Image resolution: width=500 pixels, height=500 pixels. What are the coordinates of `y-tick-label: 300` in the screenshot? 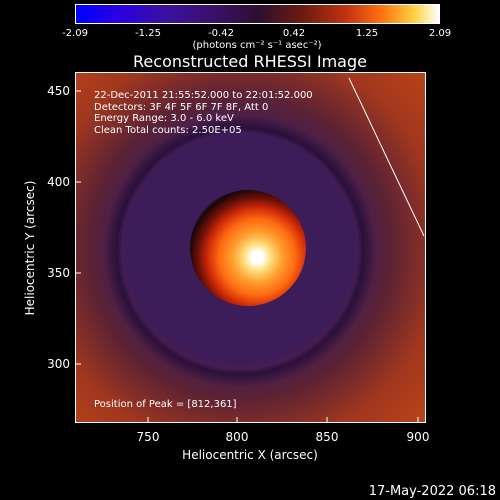 It's located at (58, 364).